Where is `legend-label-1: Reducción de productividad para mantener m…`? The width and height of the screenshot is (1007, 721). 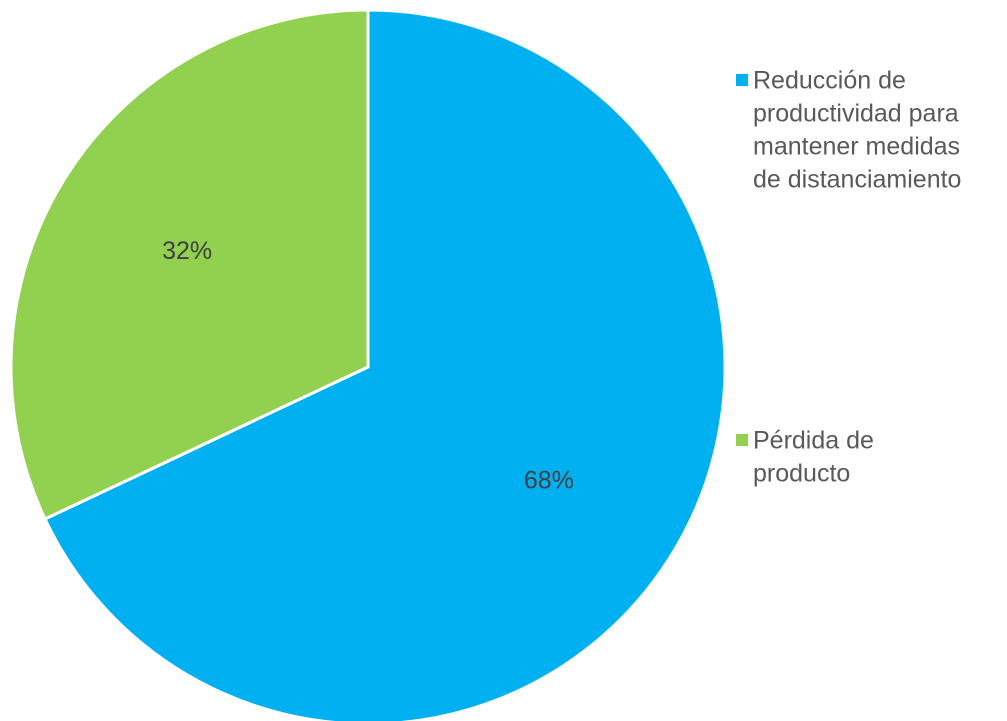 legend-label-1: Reducción de productividad para mantener m… is located at coordinates (857, 130).